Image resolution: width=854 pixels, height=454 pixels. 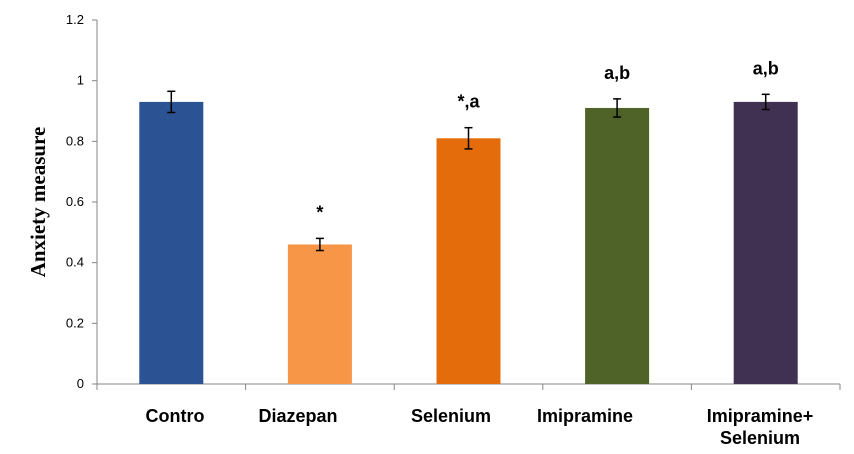 I want to click on y-tick-label: 0.4, so click(x=75, y=262).